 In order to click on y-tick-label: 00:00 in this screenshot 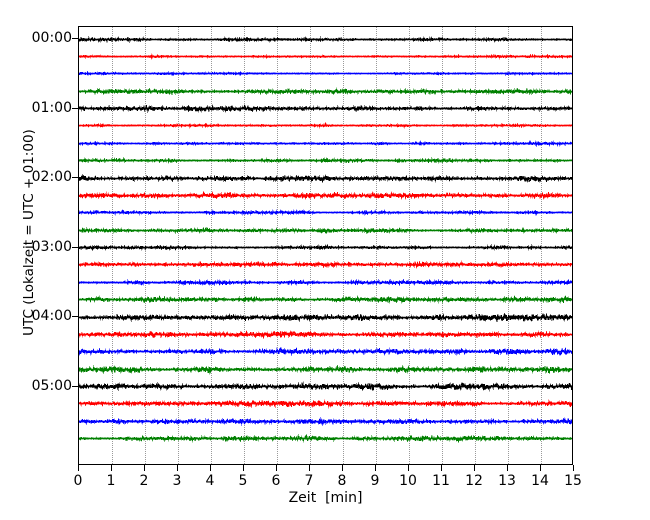, I will do `click(51, 38)`.